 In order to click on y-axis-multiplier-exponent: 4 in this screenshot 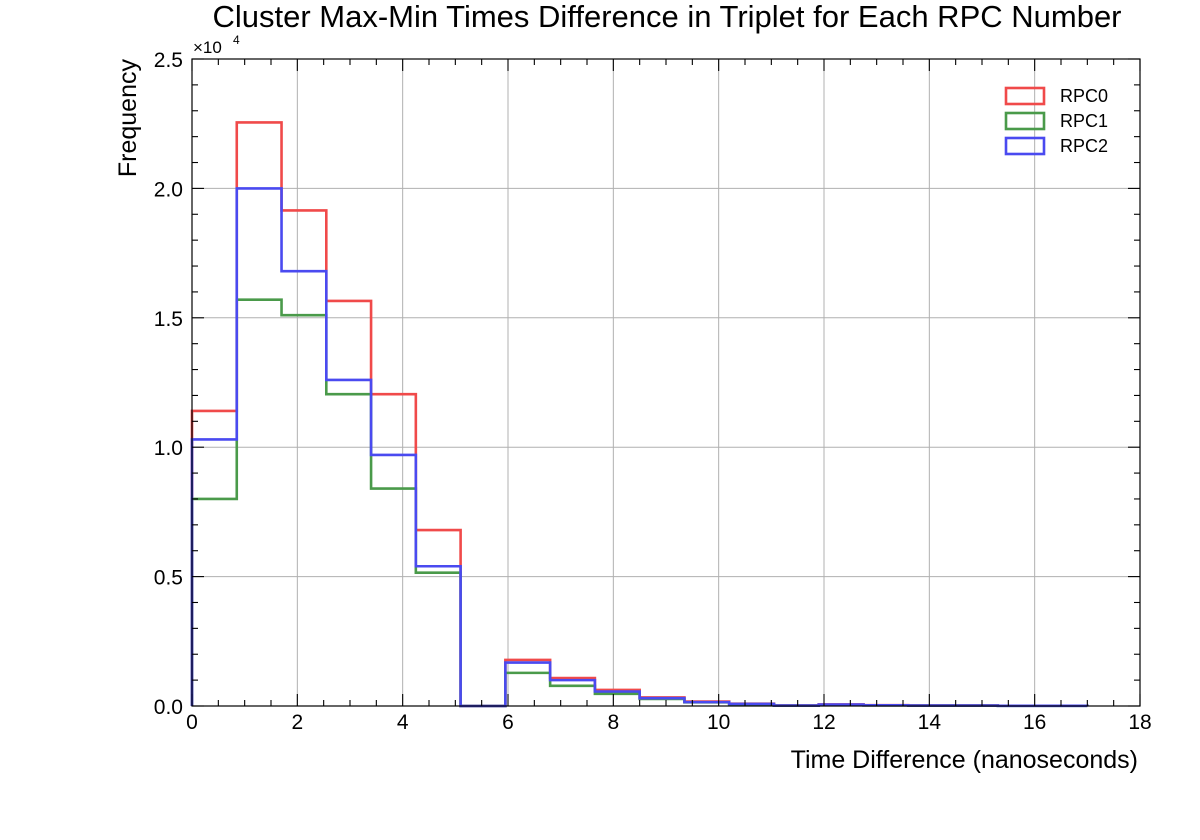, I will do `click(236, 40)`.